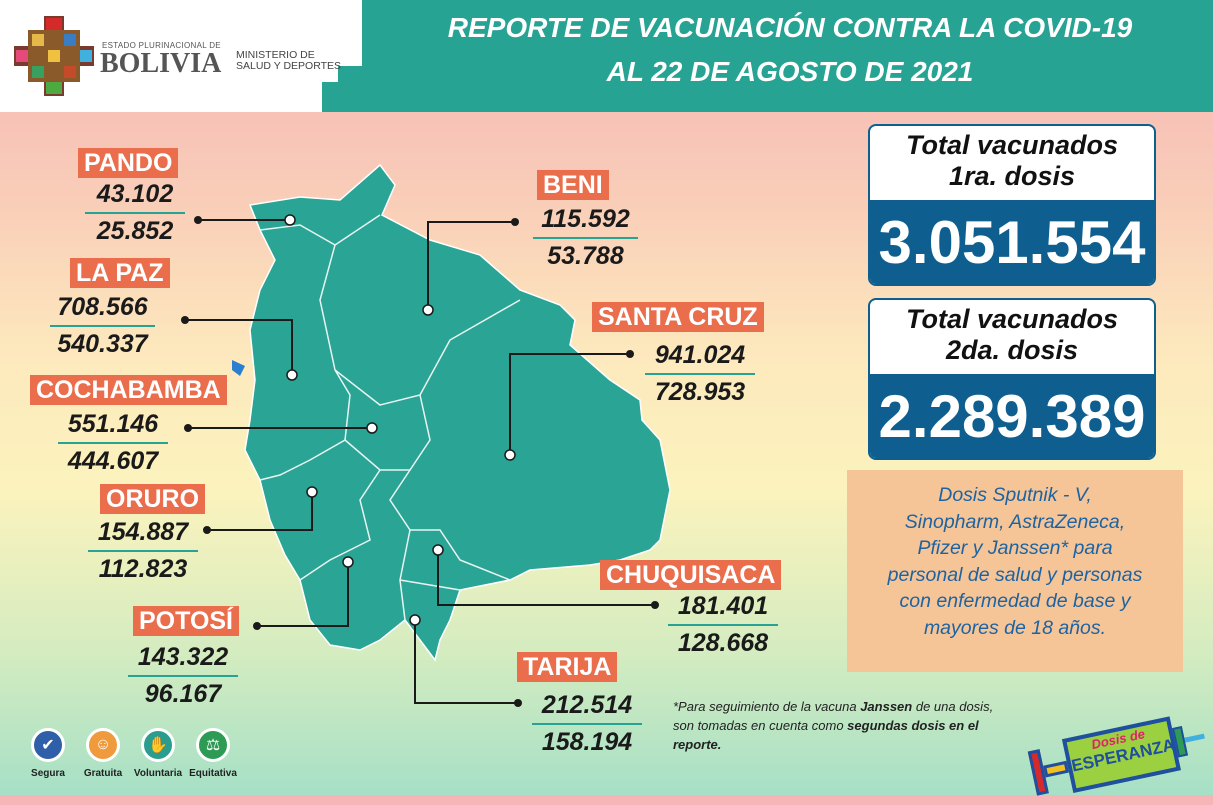  What do you see at coordinates (113, 424) in the screenshot?
I see `first-dose-value: 551.146` at bounding box center [113, 424].